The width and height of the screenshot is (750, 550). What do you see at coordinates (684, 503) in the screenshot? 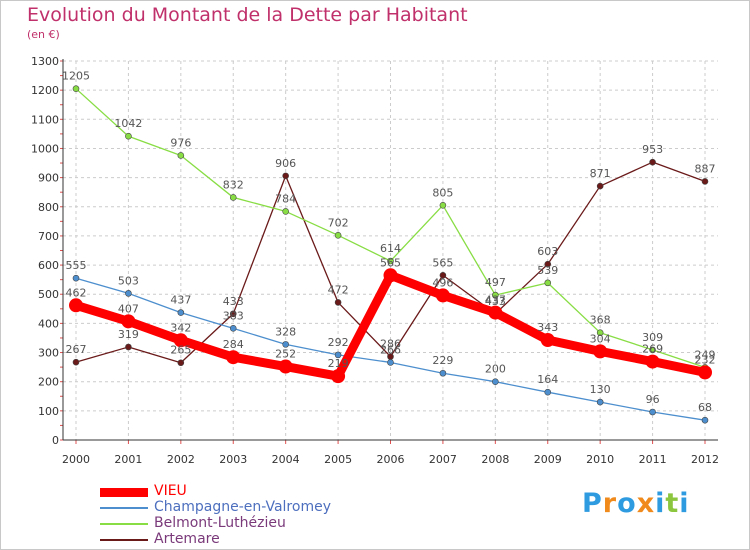
I see `logo-letter: i` at bounding box center [684, 503].